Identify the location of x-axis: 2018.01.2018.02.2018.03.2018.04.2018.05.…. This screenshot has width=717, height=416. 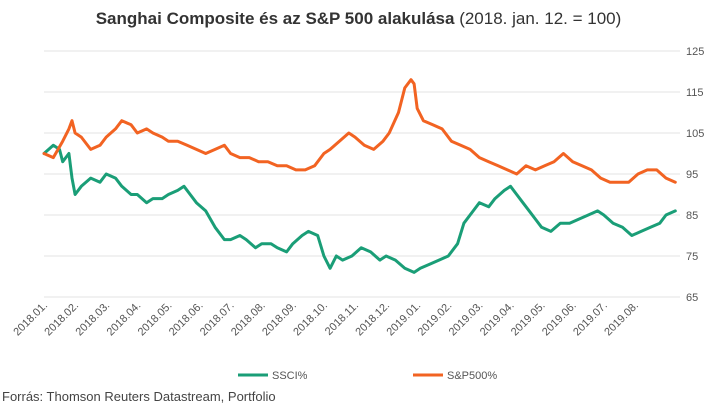
(326, 319).